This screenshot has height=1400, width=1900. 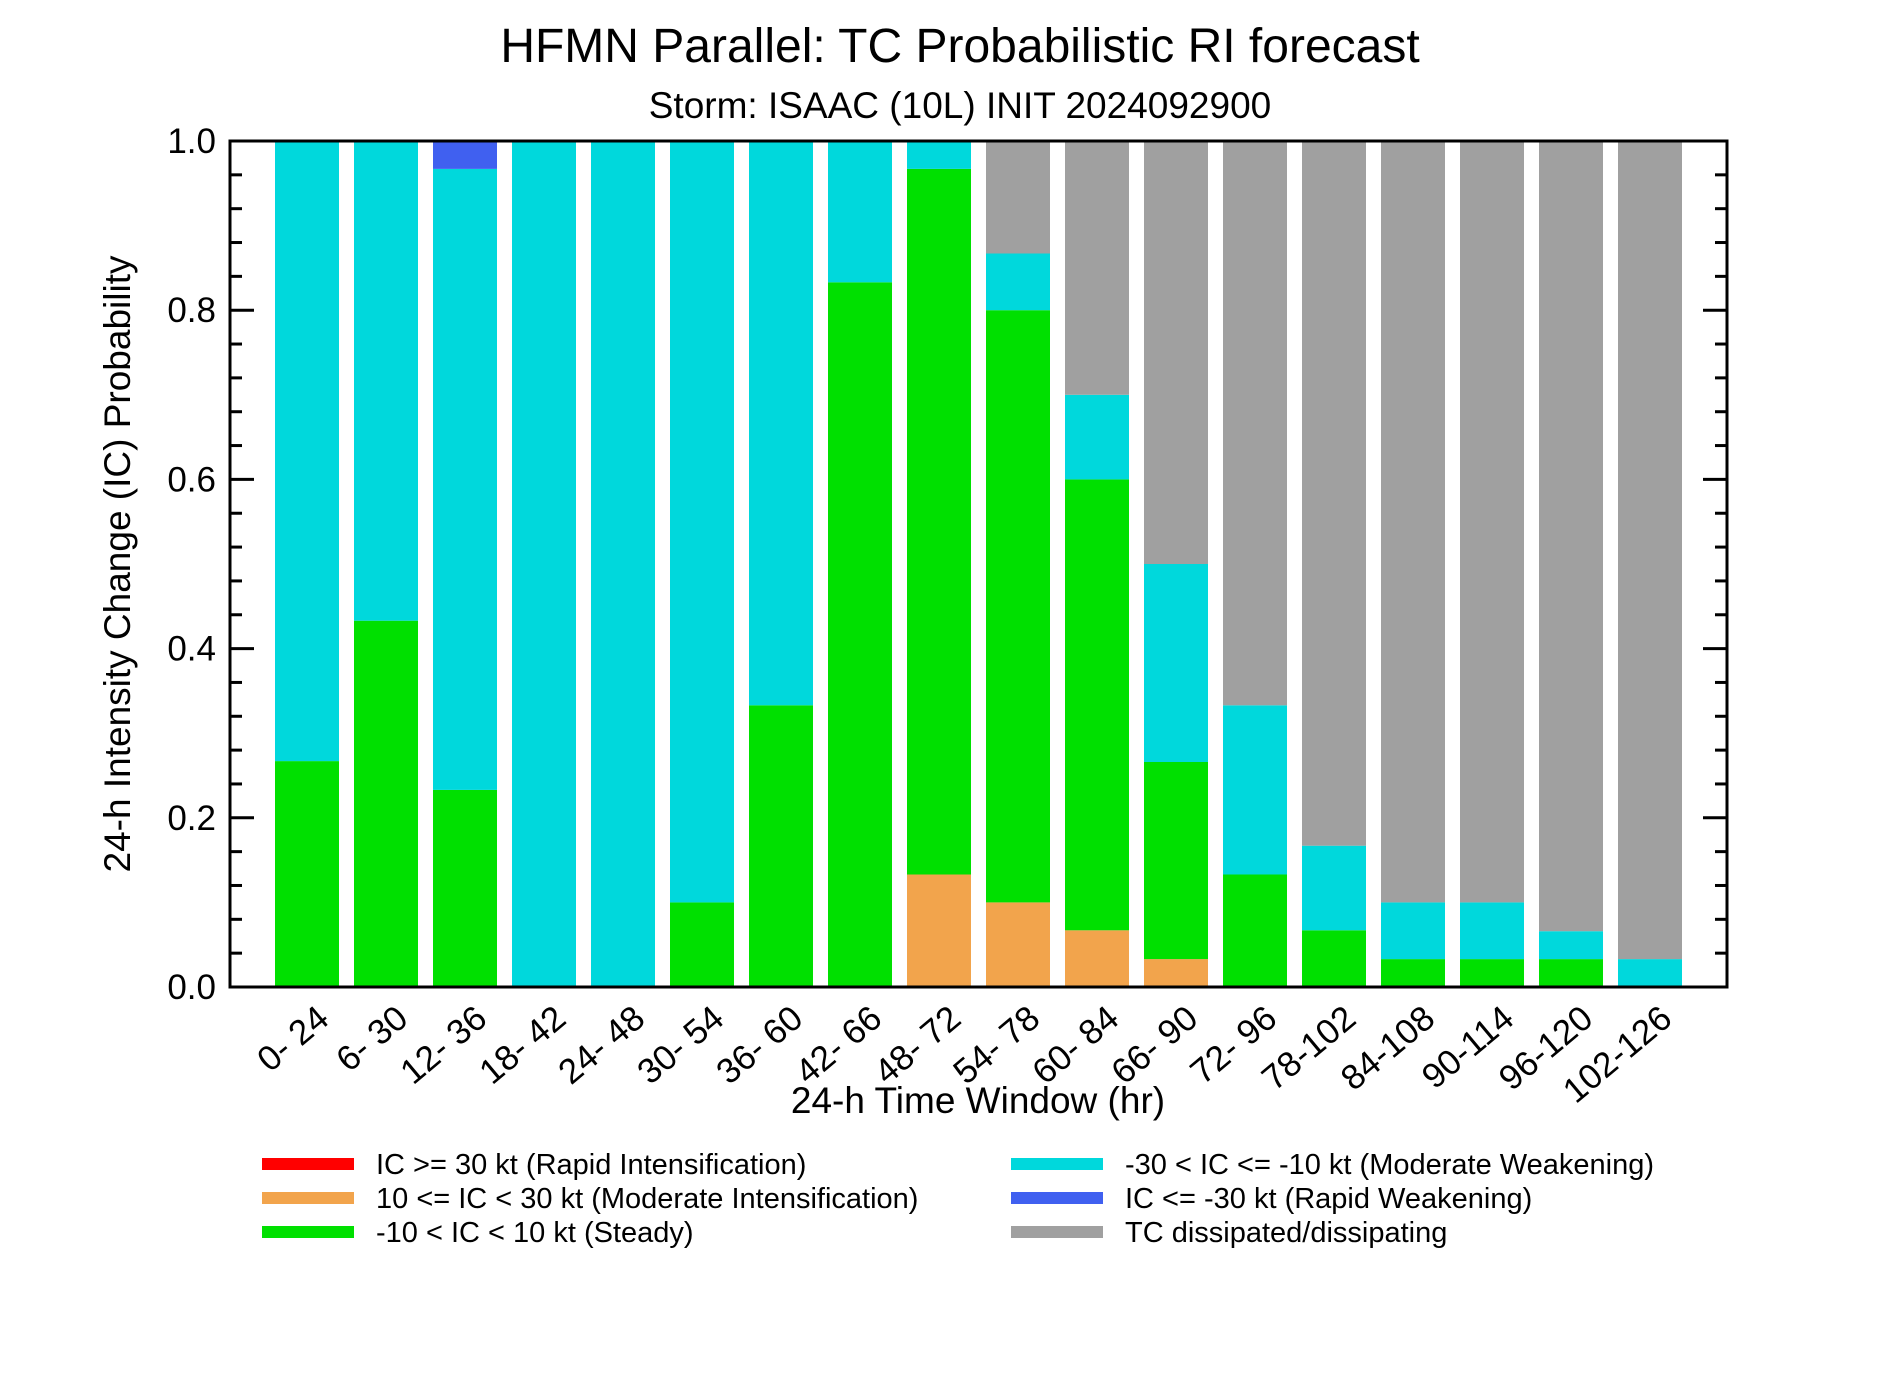 What do you see at coordinates (191, 141) in the screenshot?
I see `y-tick-label: 1.0` at bounding box center [191, 141].